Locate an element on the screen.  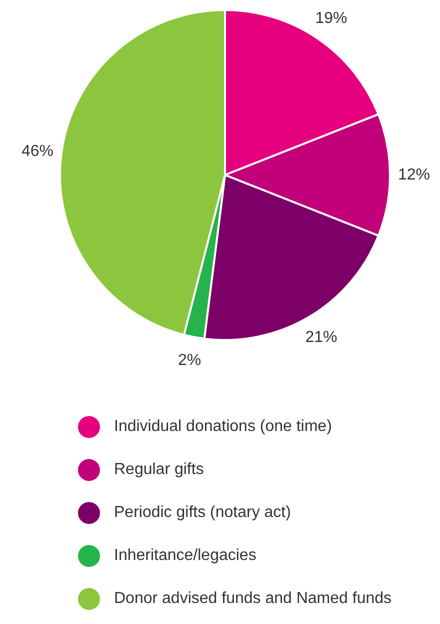
legend-label: Regular gifts is located at coordinates (159, 469).